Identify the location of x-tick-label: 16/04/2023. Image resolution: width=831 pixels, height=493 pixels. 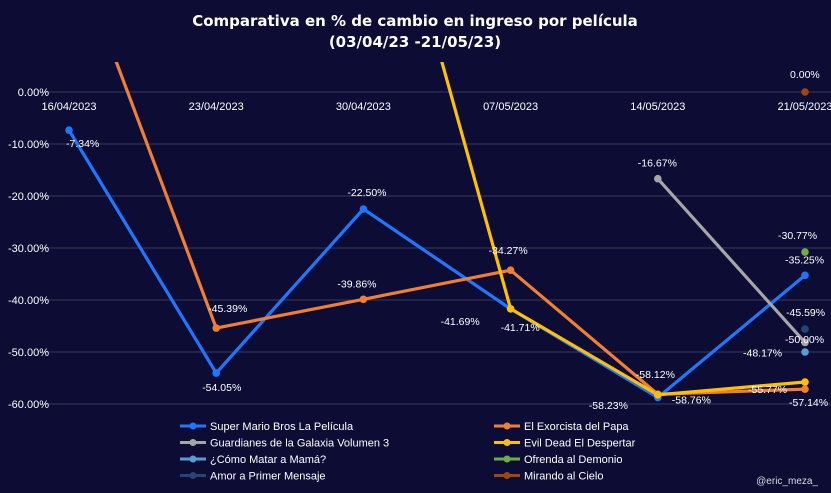
(68, 107).